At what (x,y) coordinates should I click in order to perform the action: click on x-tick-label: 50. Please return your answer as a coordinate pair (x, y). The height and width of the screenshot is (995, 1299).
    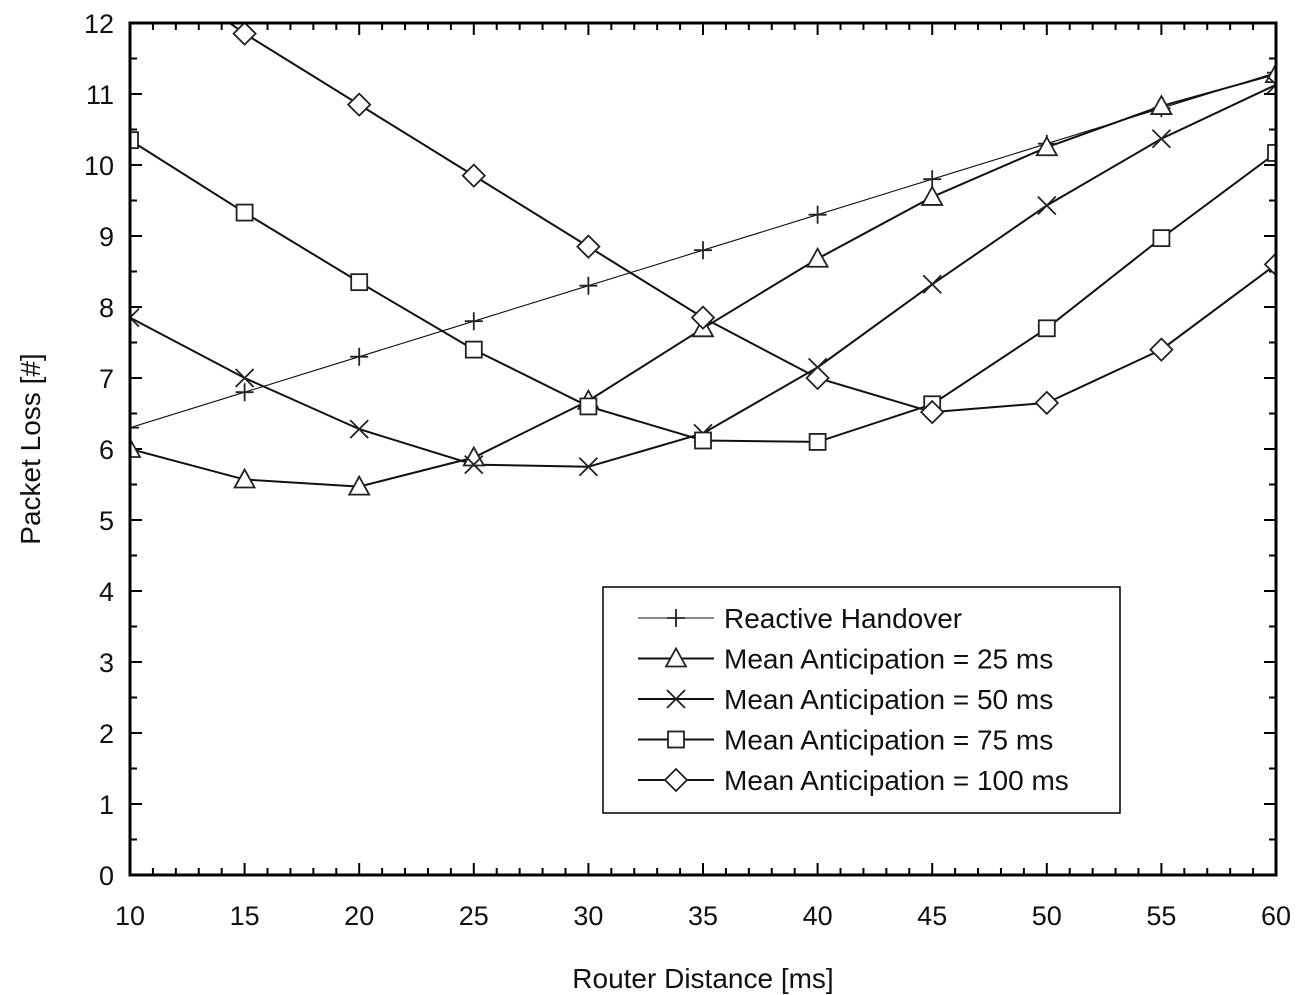
    Looking at the image, I should click on (1047, 916).